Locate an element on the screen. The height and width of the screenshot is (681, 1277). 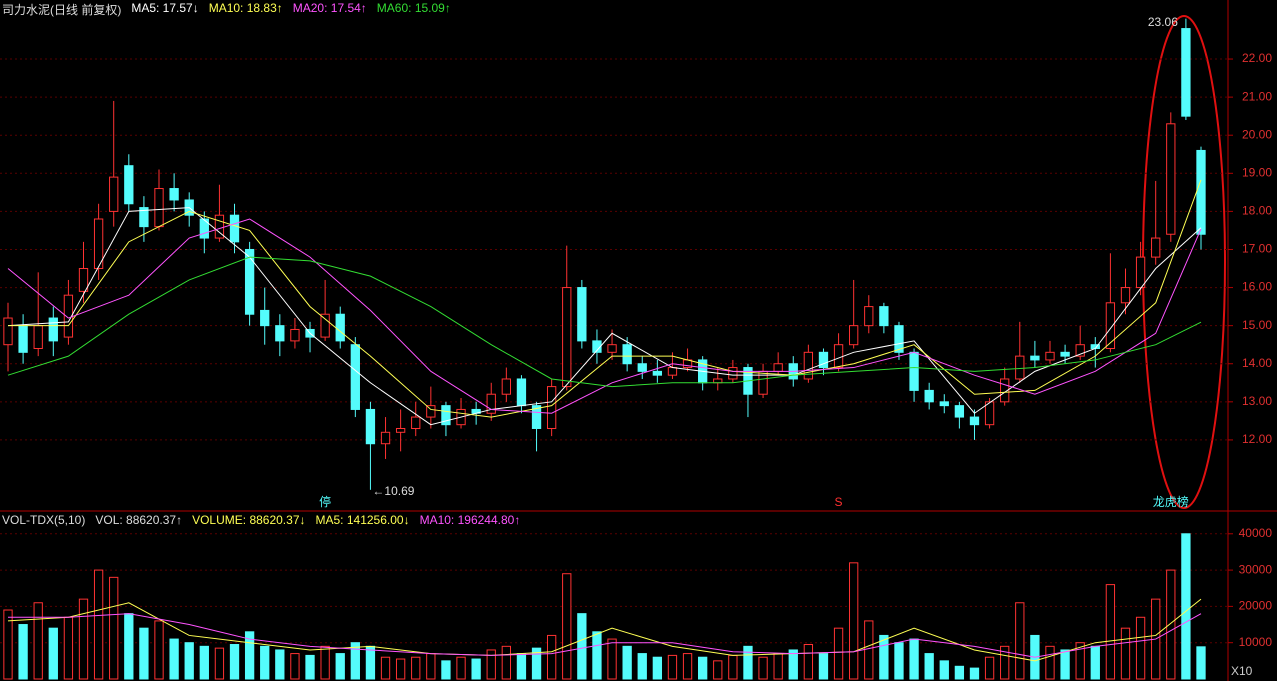
y-tick-label: 10000 is located at coordinates (1256, 642).